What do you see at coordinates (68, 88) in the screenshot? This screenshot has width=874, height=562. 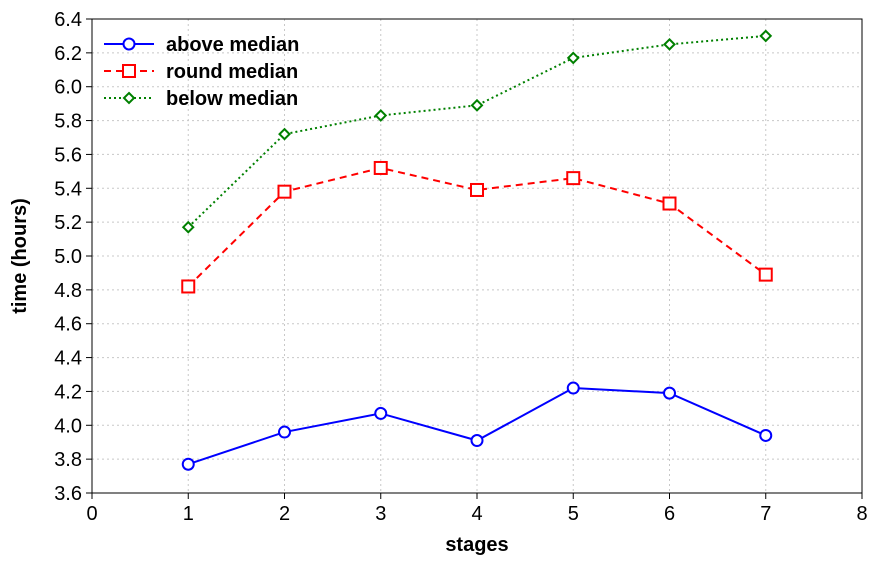 I see `y-tick-label: 6.0` at bounding box center [68, 88].